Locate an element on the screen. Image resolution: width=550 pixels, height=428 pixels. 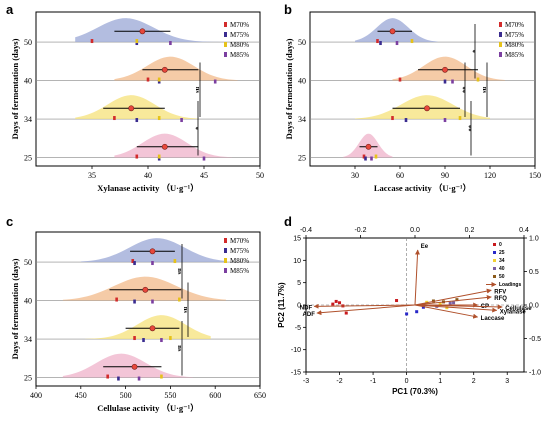
panel-c-letter: c is located at coordinates (9, 221).